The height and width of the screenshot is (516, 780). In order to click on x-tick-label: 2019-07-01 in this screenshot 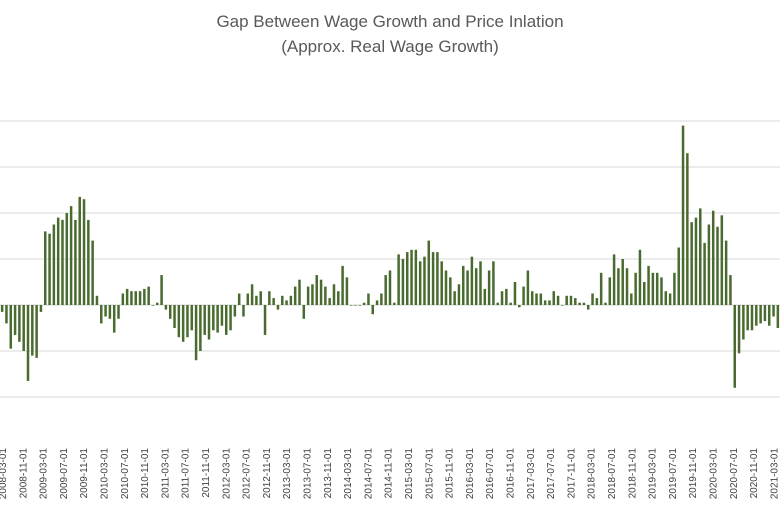, I will do `click(673, 474)`.